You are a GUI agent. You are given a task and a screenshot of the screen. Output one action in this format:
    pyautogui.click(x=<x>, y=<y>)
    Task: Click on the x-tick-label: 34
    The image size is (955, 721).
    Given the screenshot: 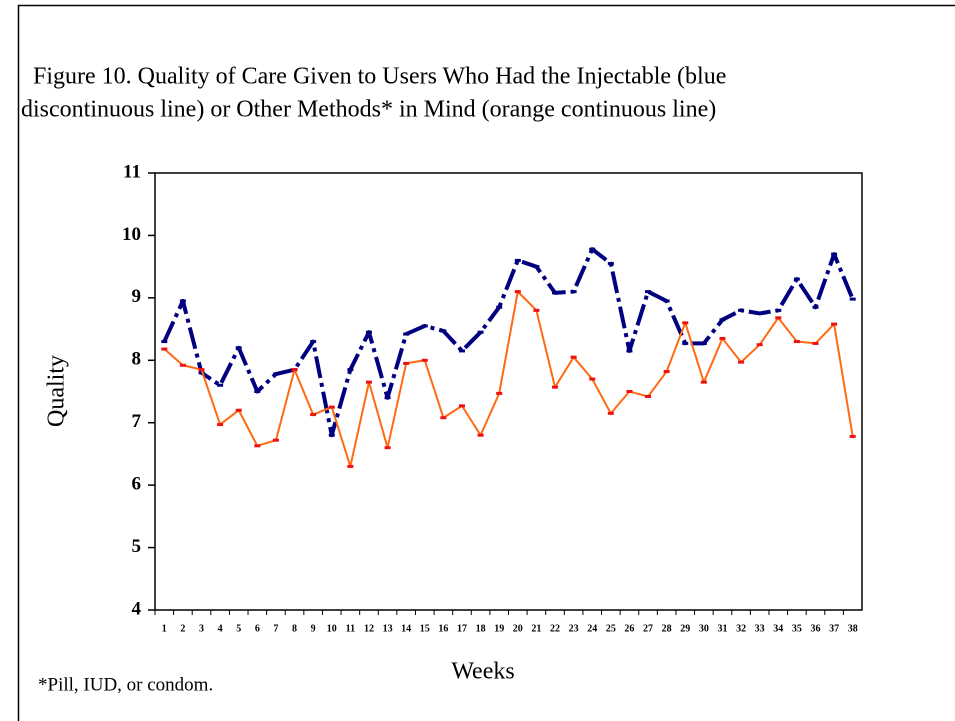 What is the action you would take?
    pyautogui.click(x=778, y=628)
    